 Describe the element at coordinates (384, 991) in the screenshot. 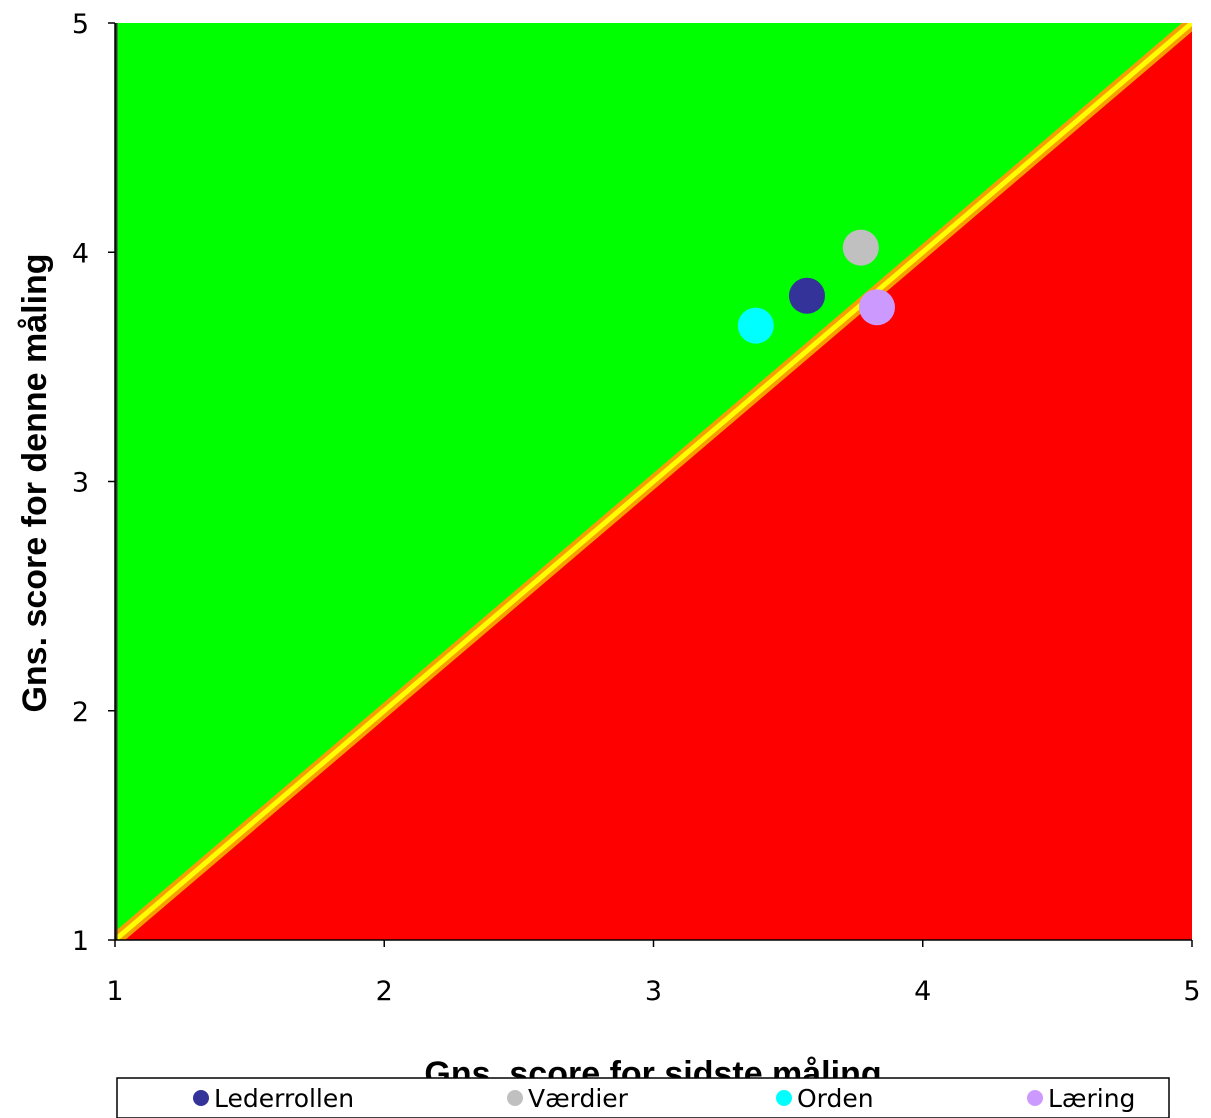

I see `x-tick-label: 2` at that location.